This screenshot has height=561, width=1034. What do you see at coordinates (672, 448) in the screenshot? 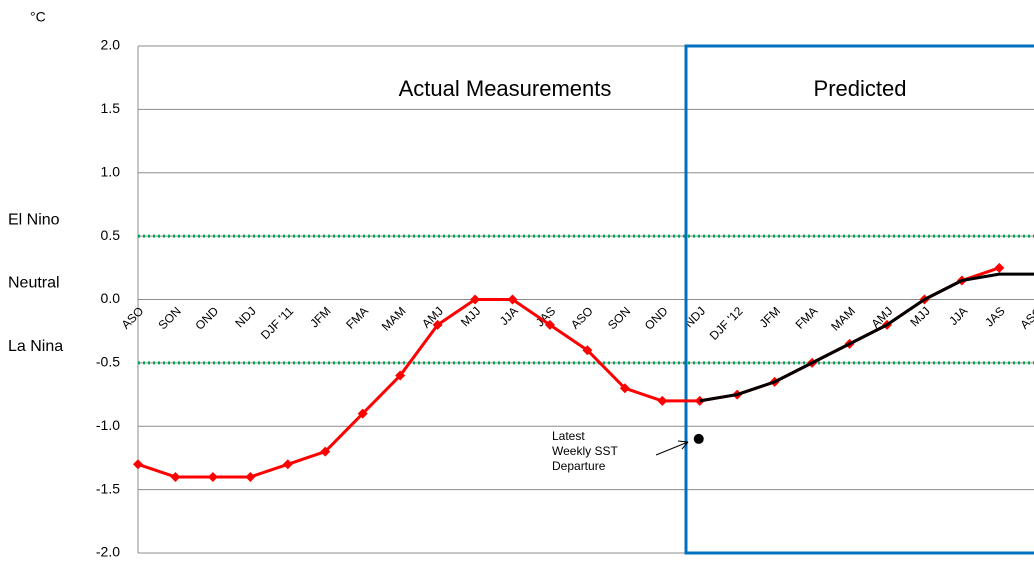
I see `annotation-arrow` at bounding box center [672, 448].